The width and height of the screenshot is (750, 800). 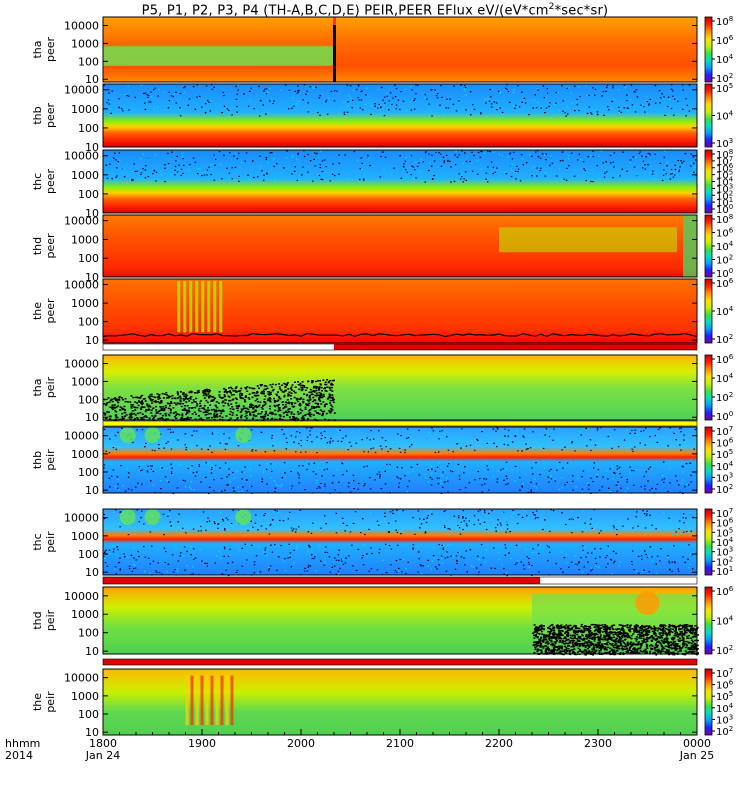 I want to click on panel-thc-peir-frame, so click(x=400, y=542).